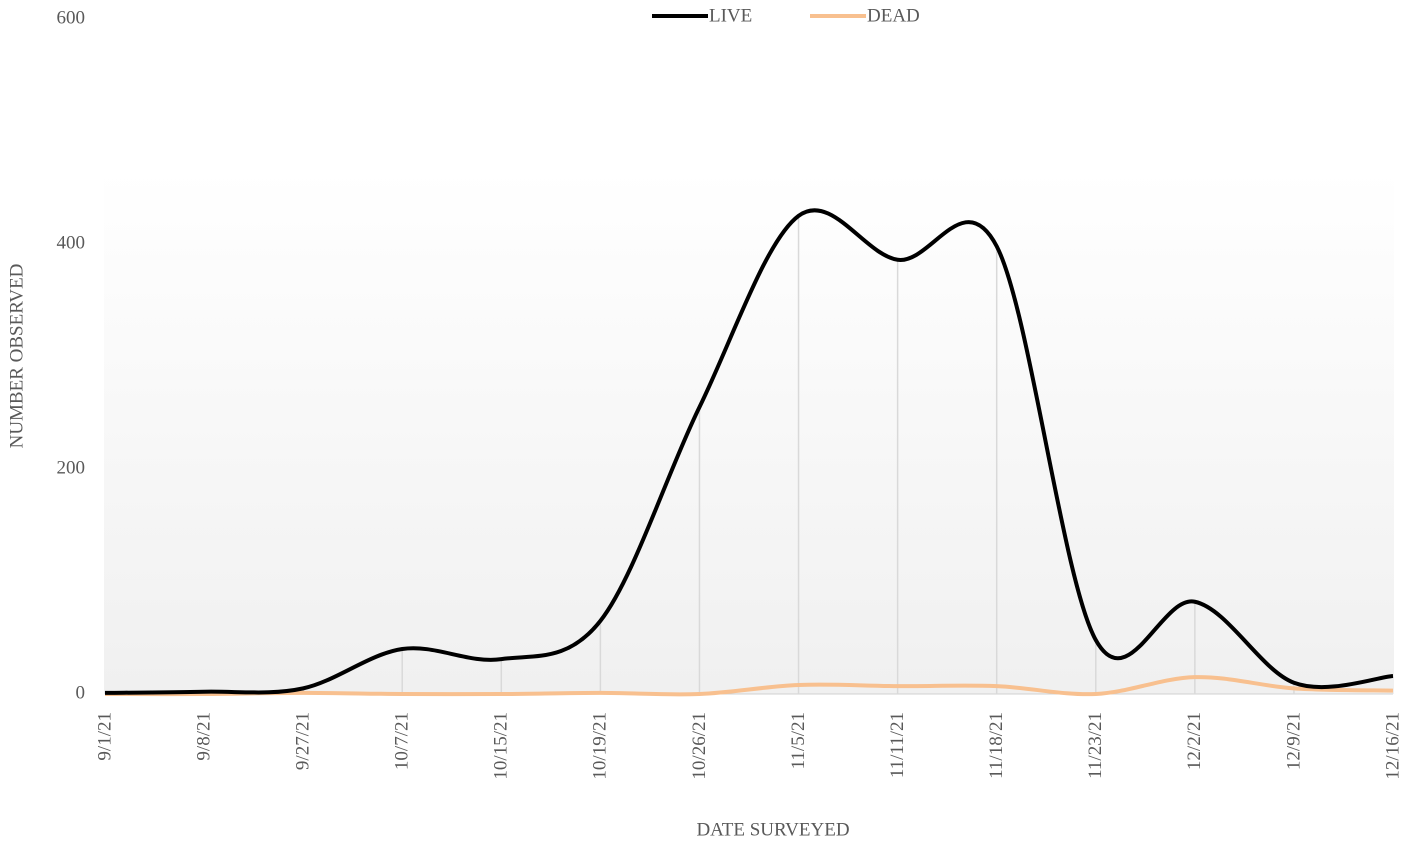 This screenshot has height=842, width=1418. I want to click on x-tick-label: 11/18/21, so click(996, 745).